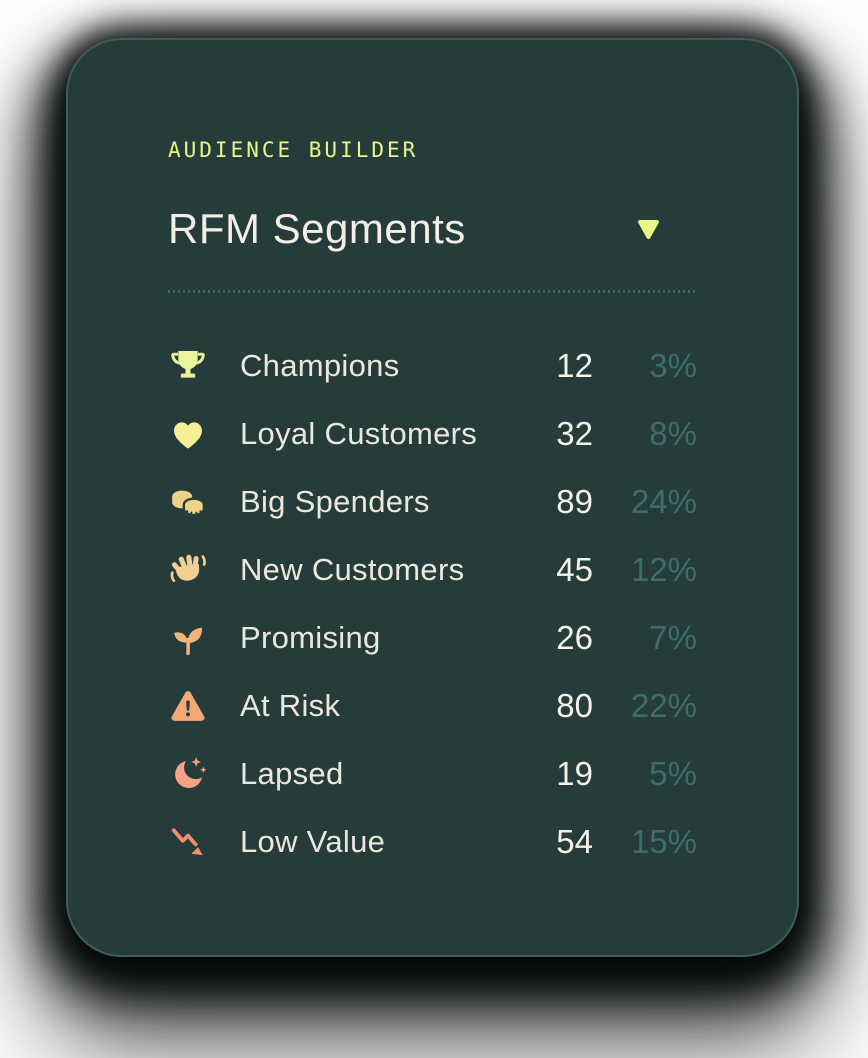  Describe the element at coordinates (188, 434) in the screenshot. I see `heart-icon` at that location.